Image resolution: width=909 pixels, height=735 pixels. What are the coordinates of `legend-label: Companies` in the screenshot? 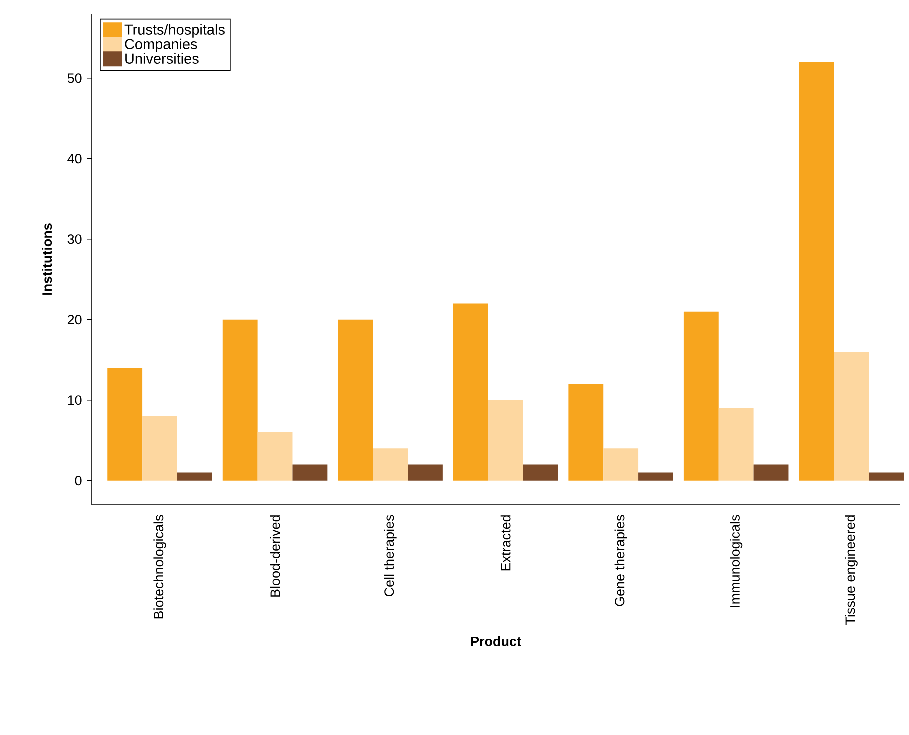 It's located at (161, 45).